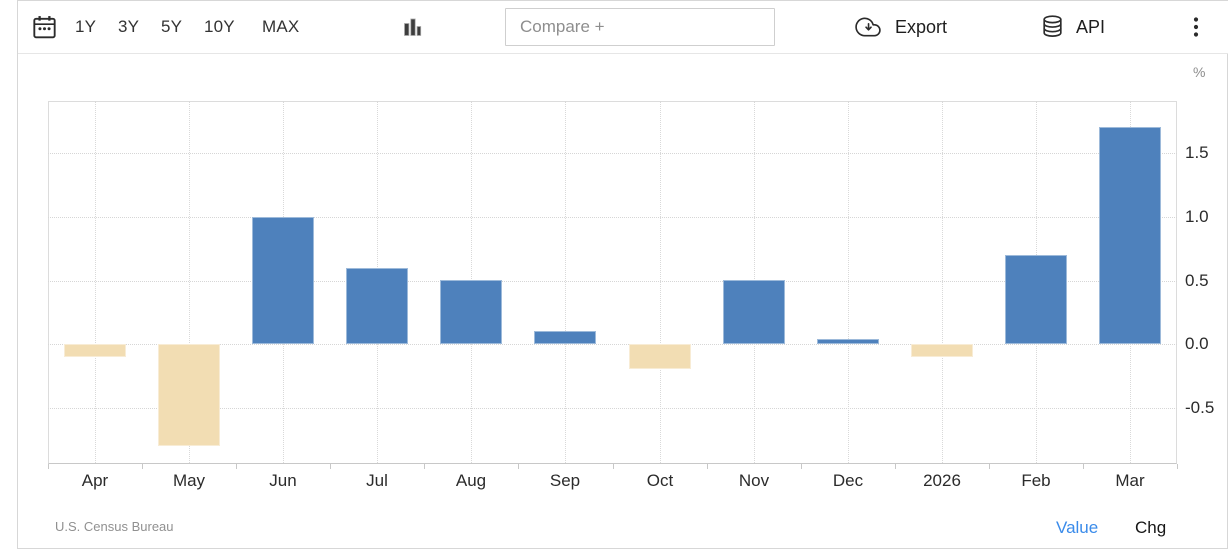  Describe the element at coordinates (1077, 527) in the screenshot. I see `value-toggle-link: Value` at that location.